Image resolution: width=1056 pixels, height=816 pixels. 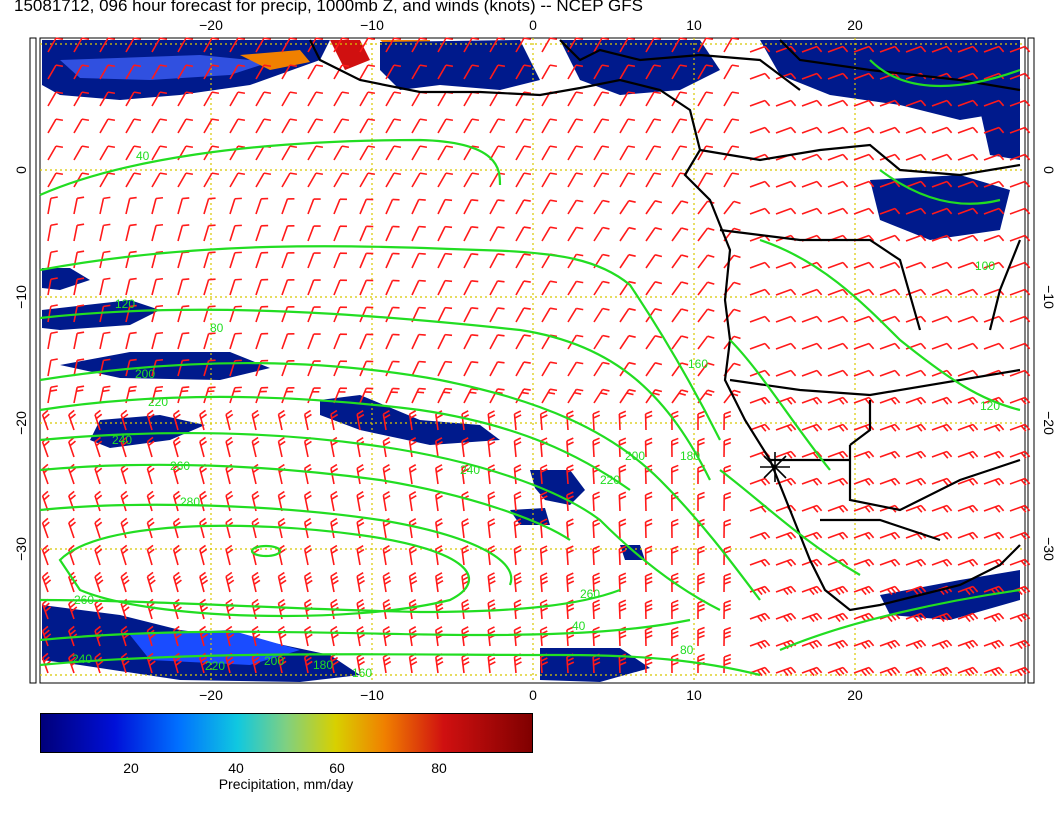 What do you see at coordinates (1031, 360) in the screenshot?
I see `right-axis-bar` at bounding box center [1031, 360].